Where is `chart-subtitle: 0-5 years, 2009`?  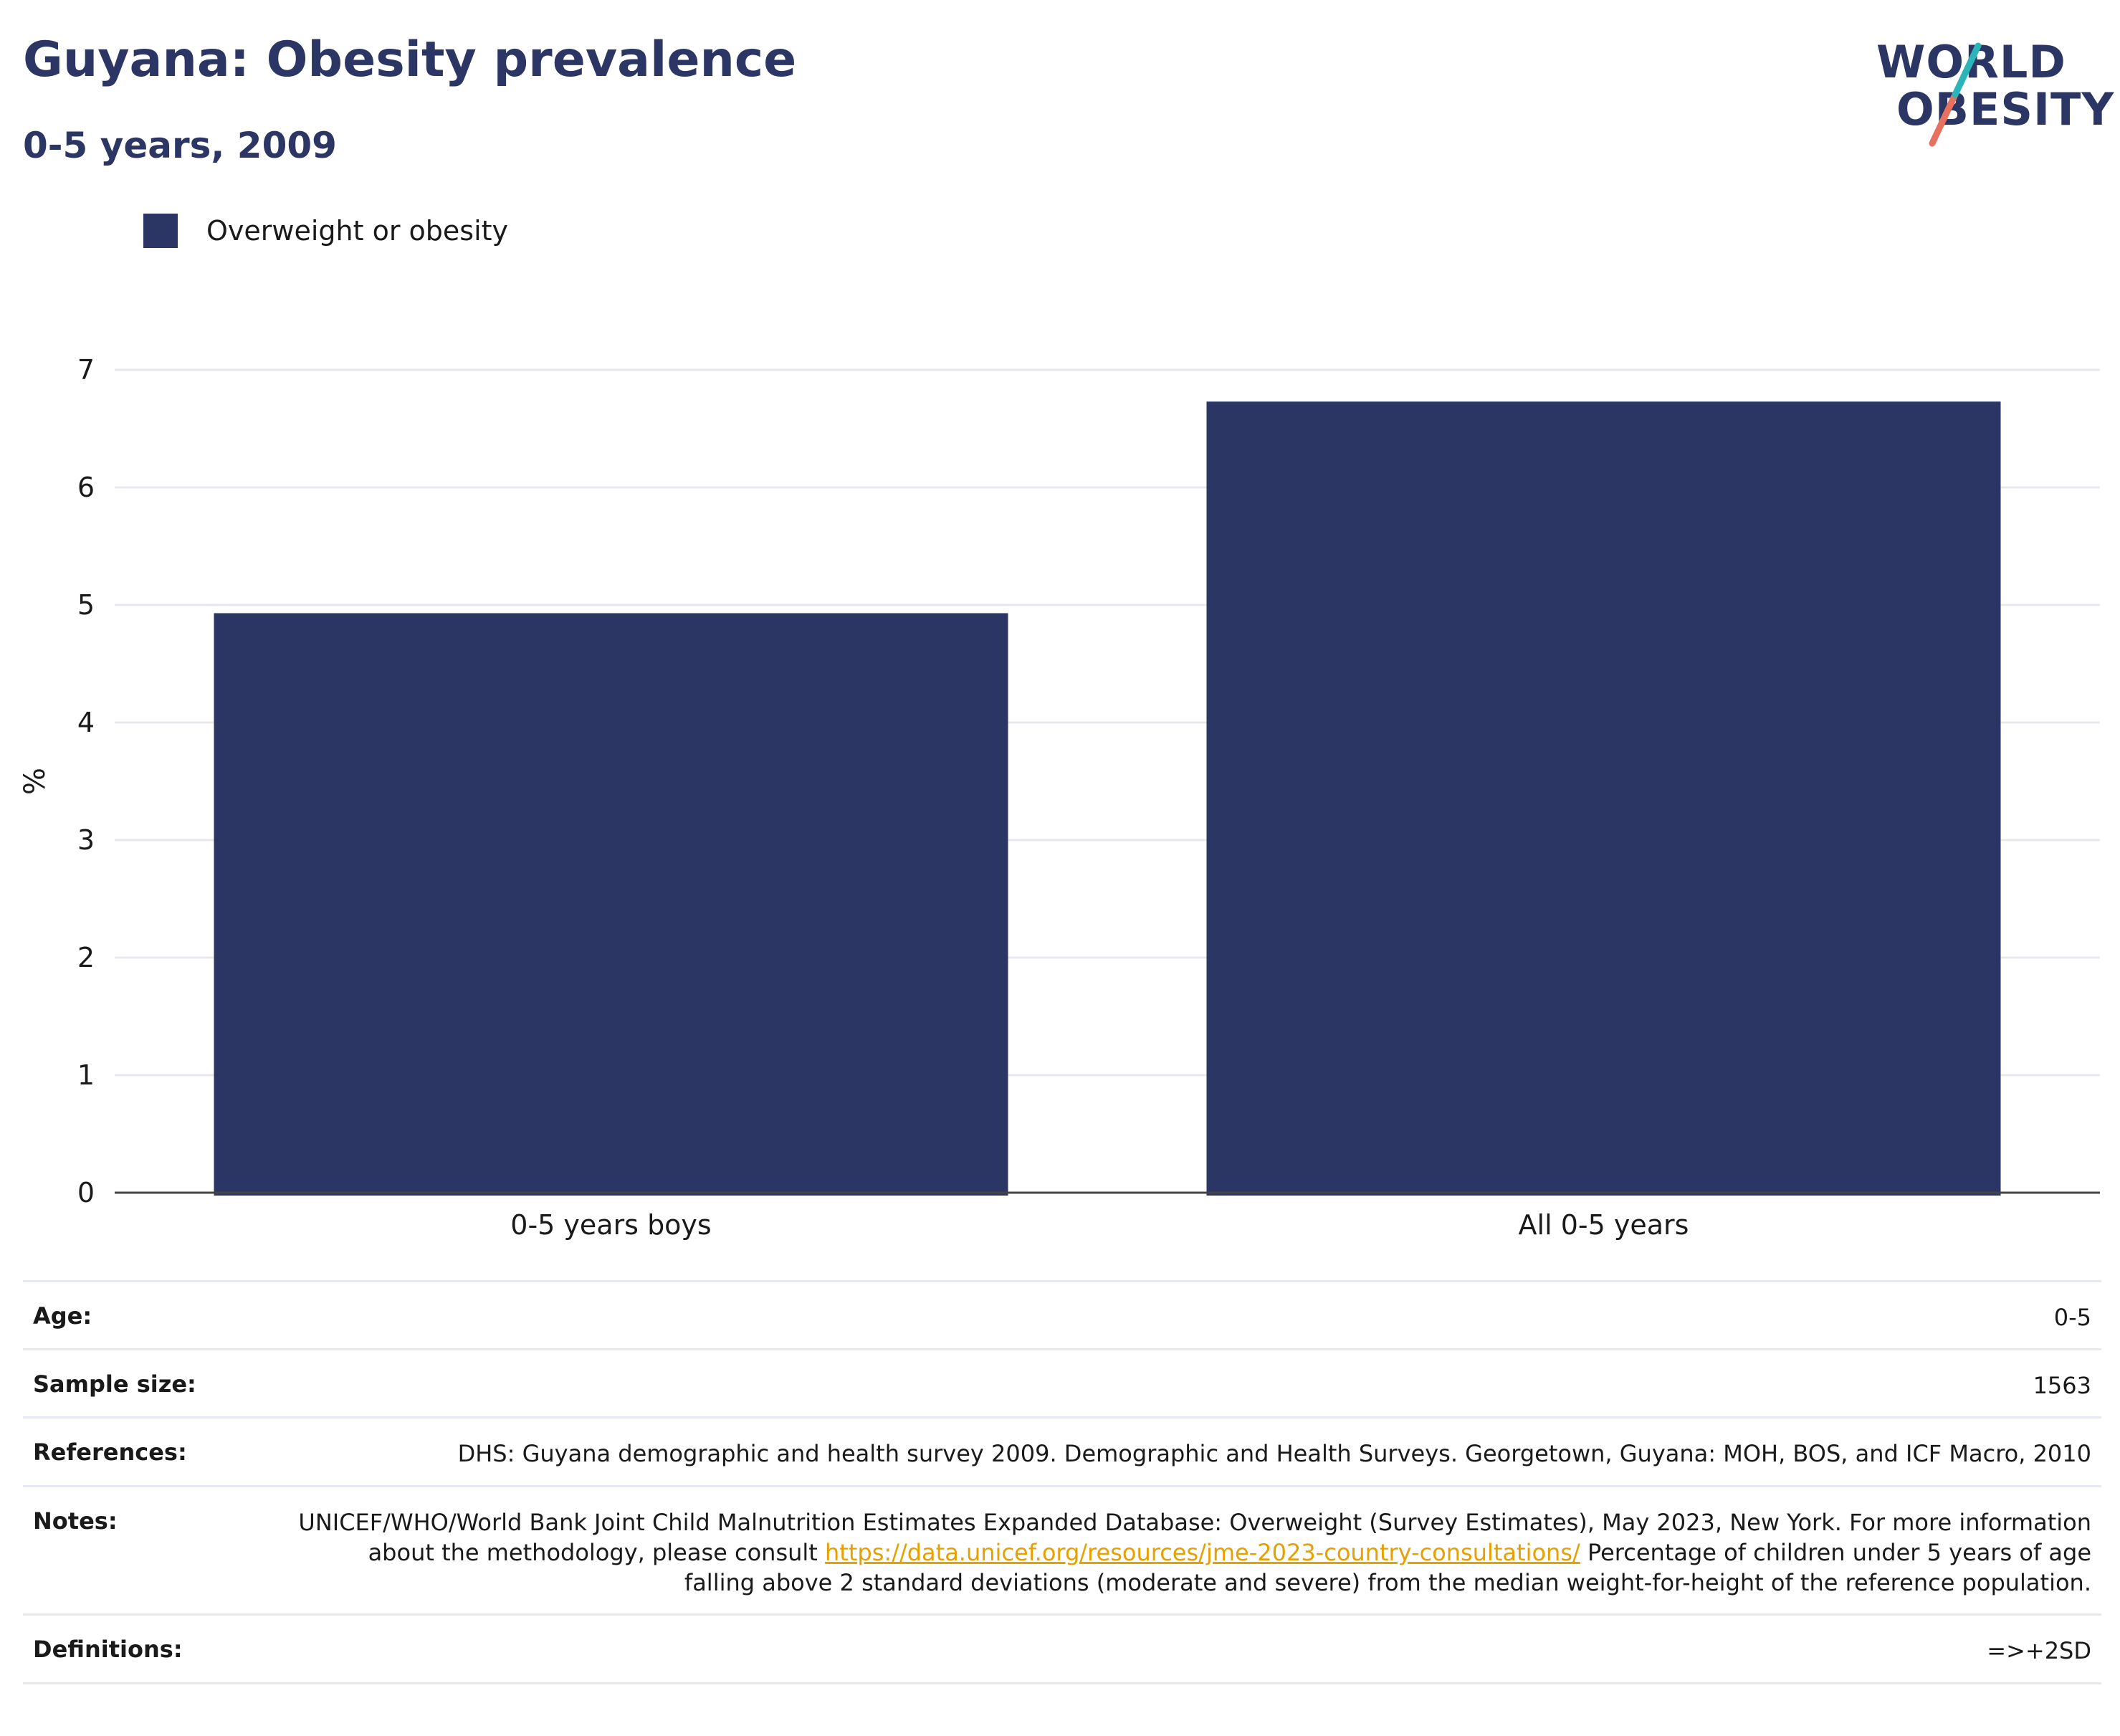 chart-subtitle: 0-5 years, 2009 is located at coordinates (180, 145).